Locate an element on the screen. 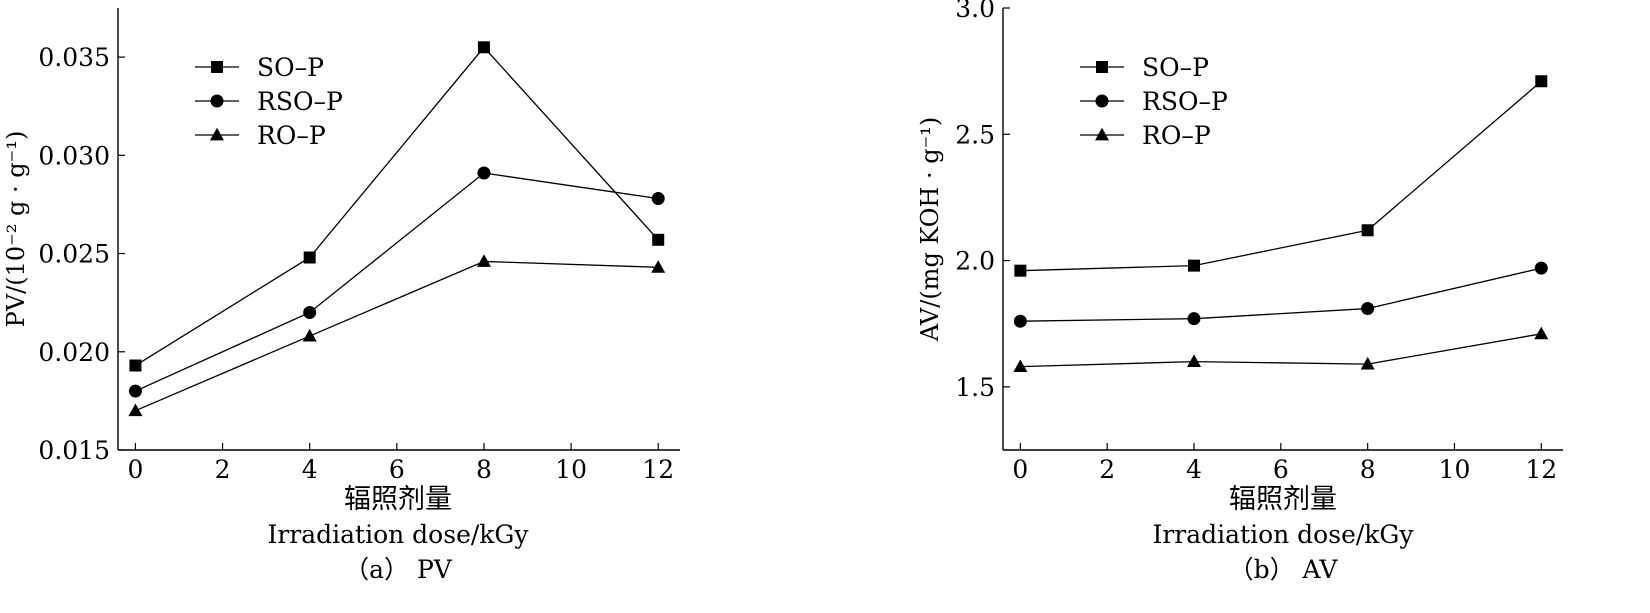  y-tick-label: 0.030 is located at coordinates (74, 155).